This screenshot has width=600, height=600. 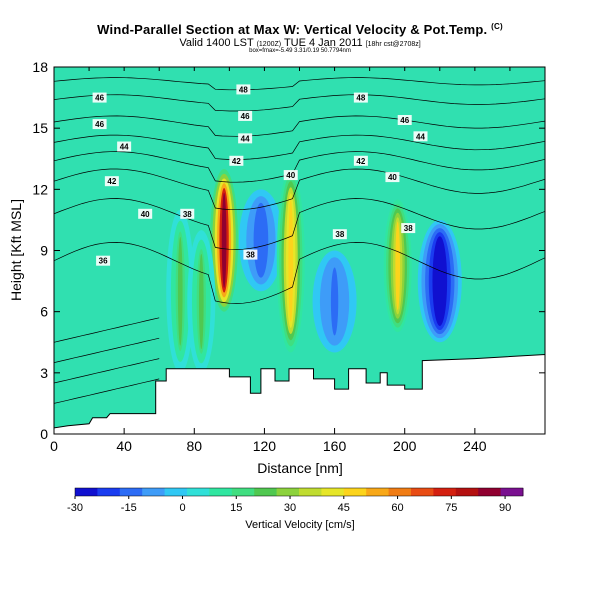 I want to click on utc-time: (1200Z), so click(x=269, y=44).